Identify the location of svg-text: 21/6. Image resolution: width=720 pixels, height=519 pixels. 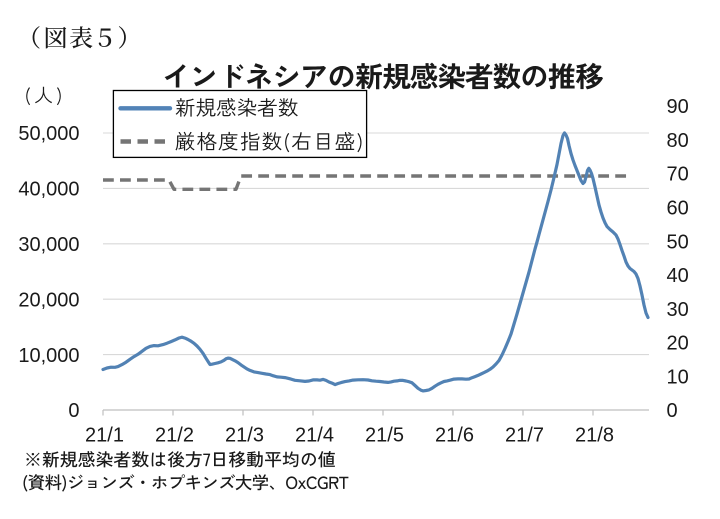
(454, 436).